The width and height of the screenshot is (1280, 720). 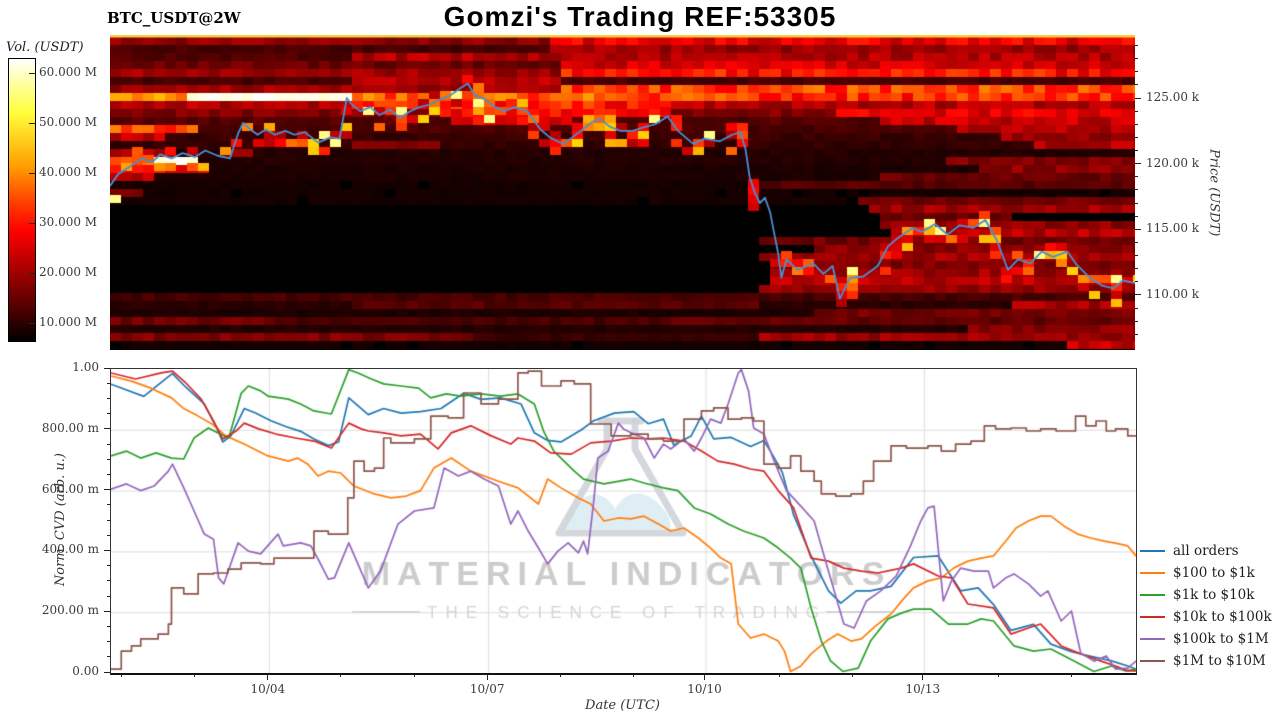 What do you see at coordinates (1214, 192) in the screenshot?
I see `price-axis-label: Price (USDT)` at bounding box center [1214, 192].